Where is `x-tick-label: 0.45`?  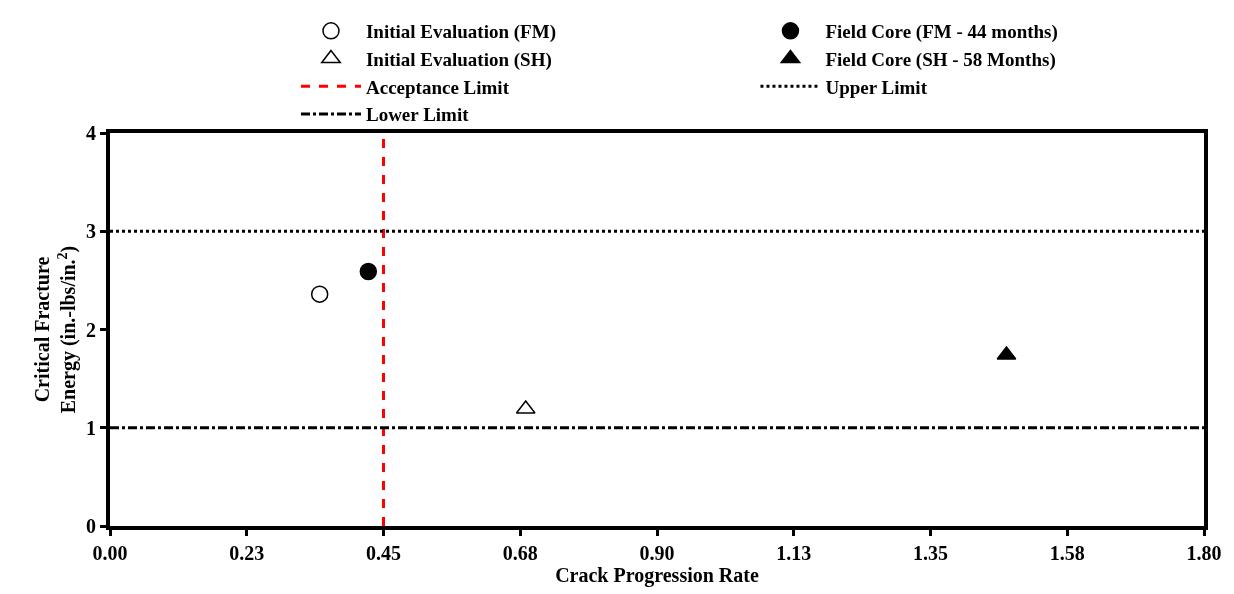
x-tick-label: 0.45 is located at coordinates (383, 553).